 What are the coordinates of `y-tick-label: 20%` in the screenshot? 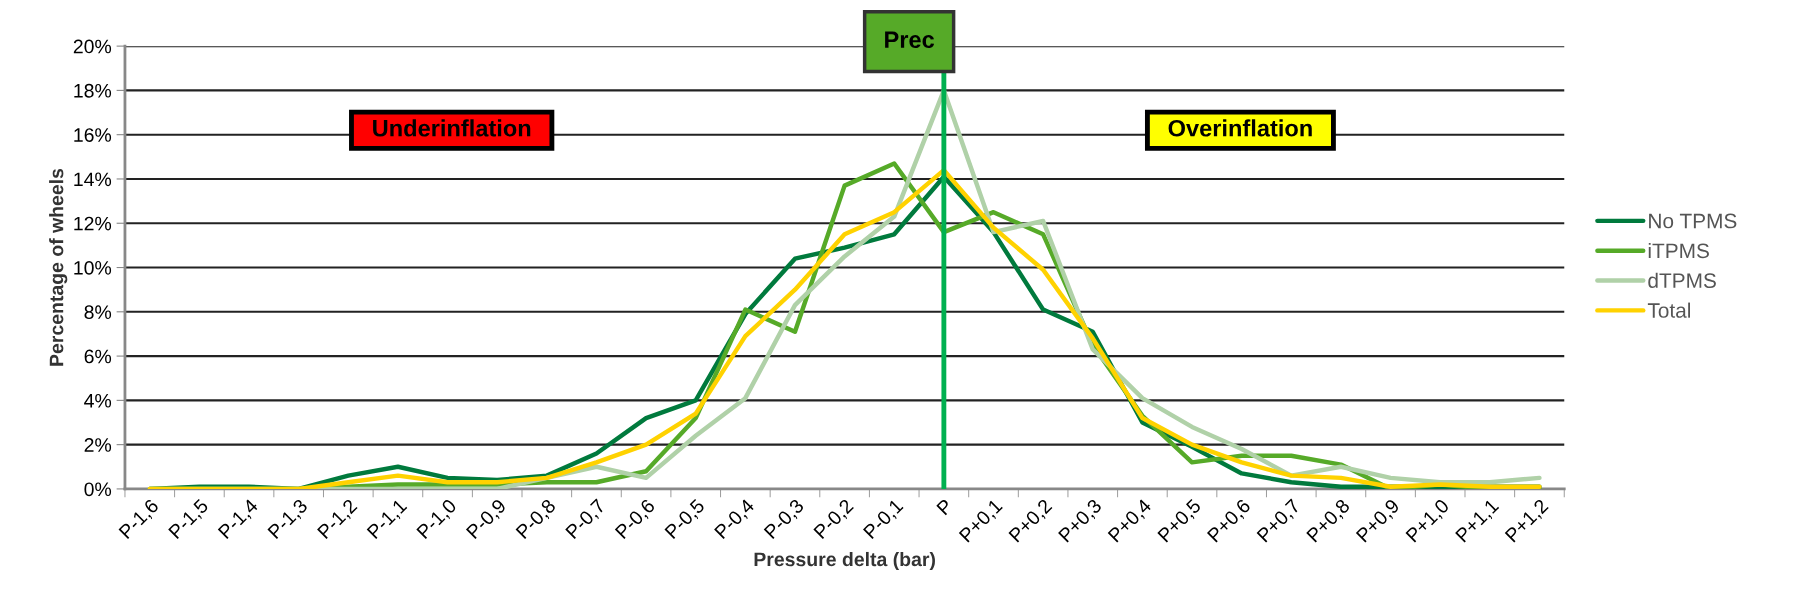 It's located at (92, 46).